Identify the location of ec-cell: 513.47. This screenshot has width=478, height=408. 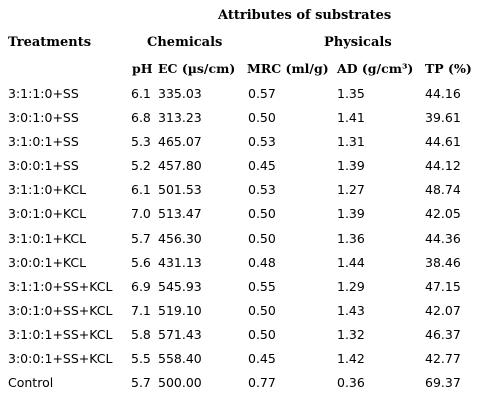
(180, 214).